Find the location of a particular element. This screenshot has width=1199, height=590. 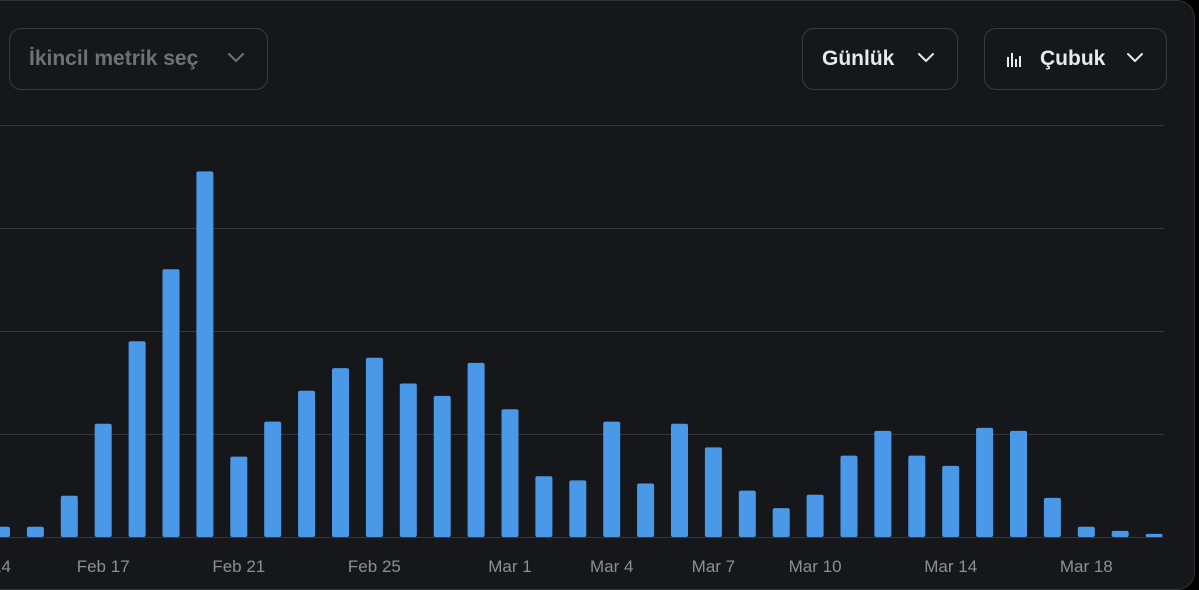

period-label: Günlük is located at coordinates (858, 58).